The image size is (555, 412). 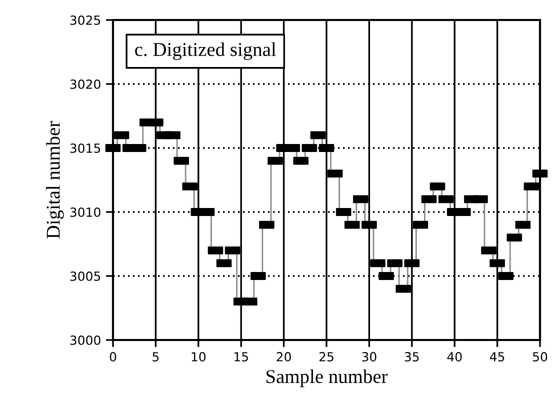 I want to click on y-tick-label: 3010, so click(x=85, y=212).